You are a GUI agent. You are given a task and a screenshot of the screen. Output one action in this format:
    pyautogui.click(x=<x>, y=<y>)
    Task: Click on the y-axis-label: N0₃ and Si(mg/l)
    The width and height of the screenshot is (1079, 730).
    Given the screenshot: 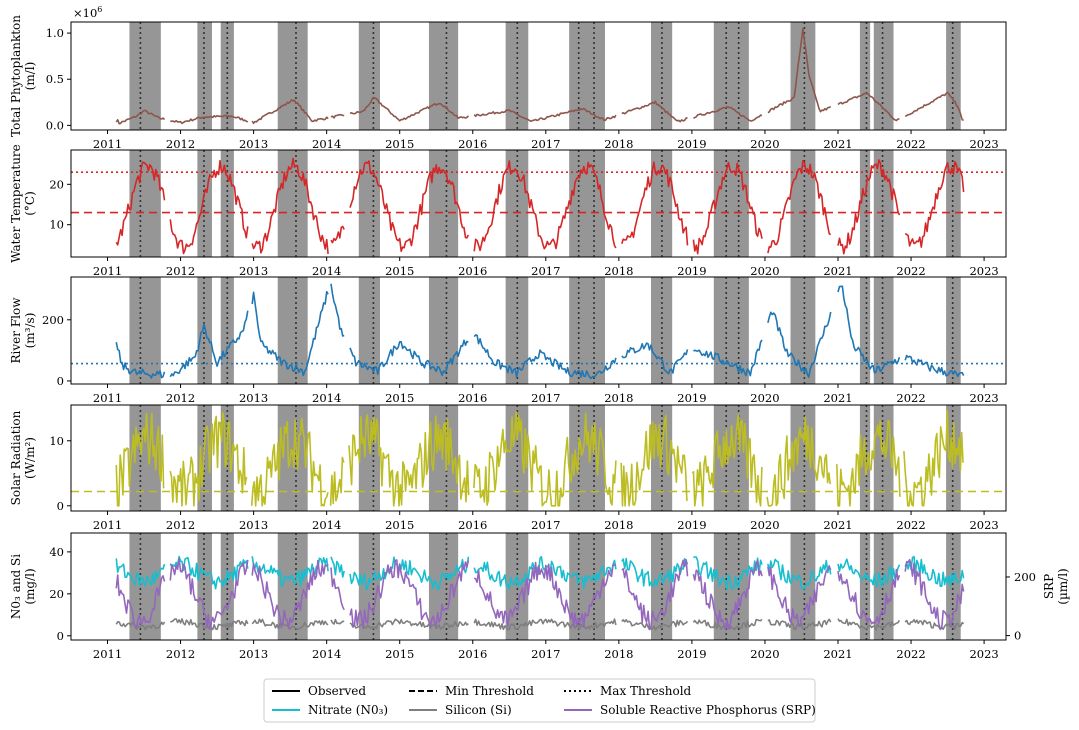 What is the action you would take?
    pyautogui.click(x=23, y=586)
    